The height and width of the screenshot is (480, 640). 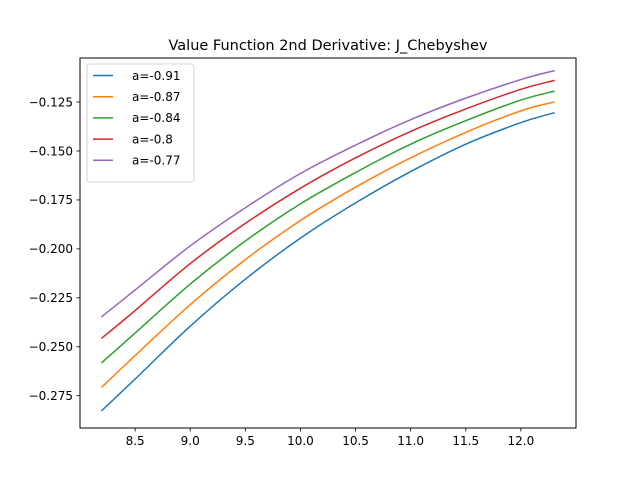 I want to click on x-tick-label: 9.5, so click(x=245, y=441).